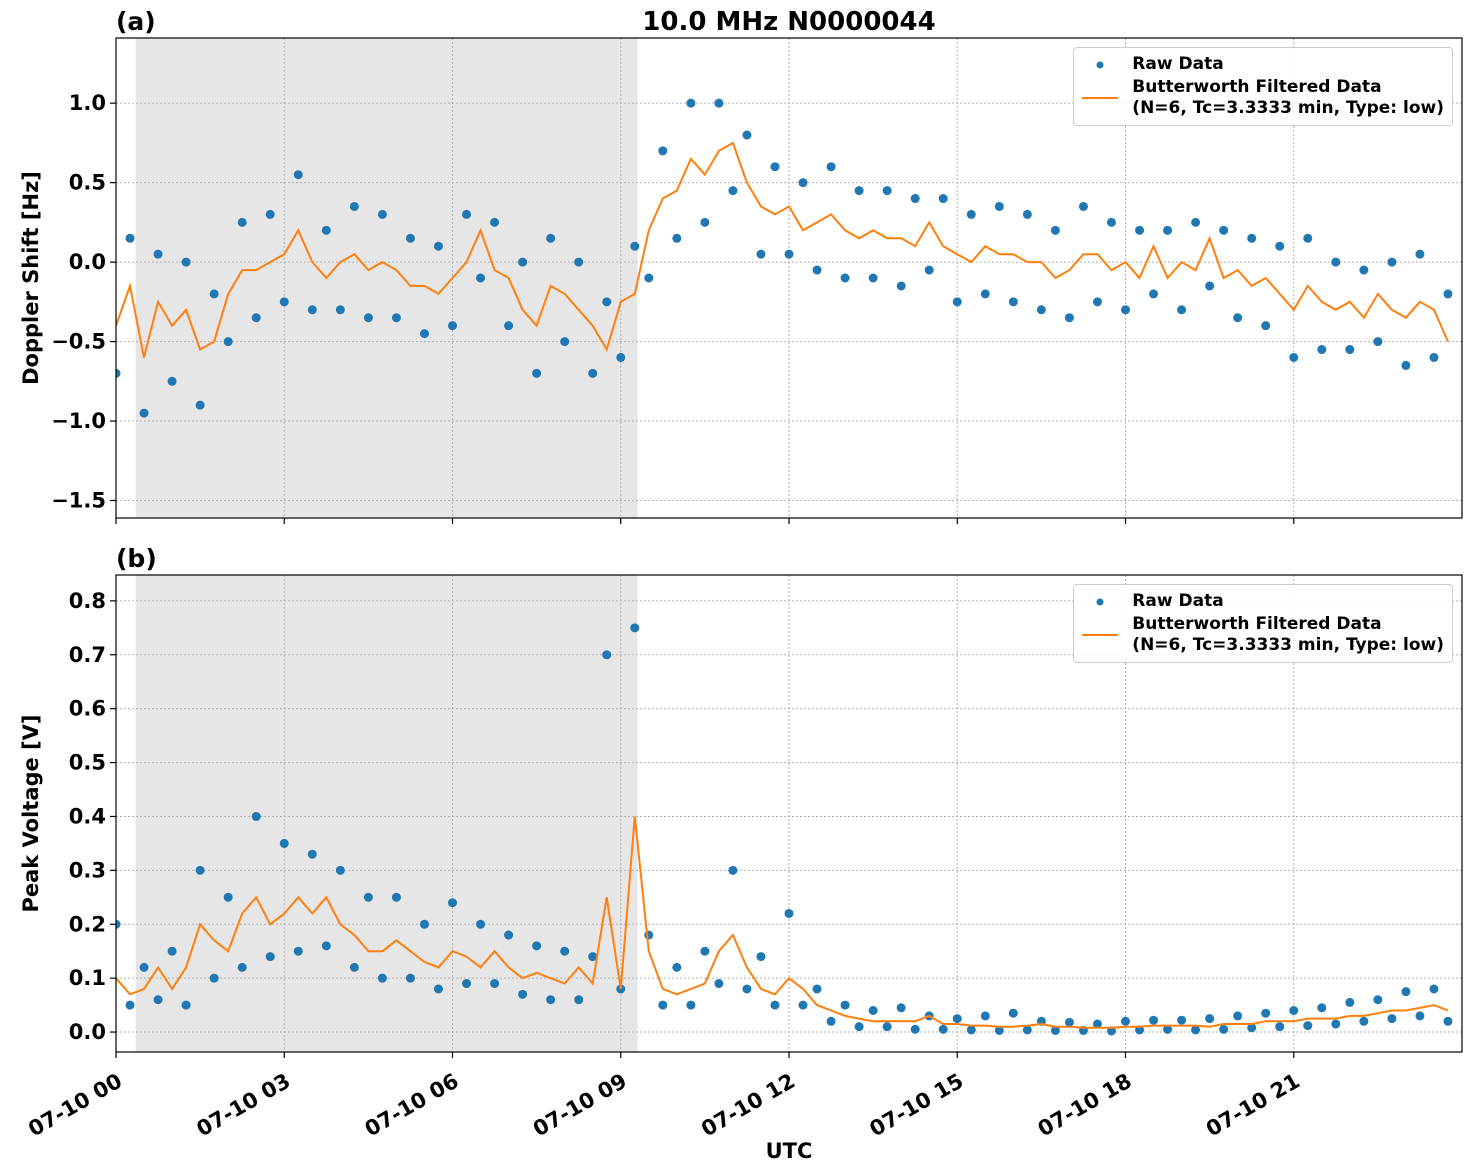  I want to click on y-tick-label: 0.3, so click(87, 870).